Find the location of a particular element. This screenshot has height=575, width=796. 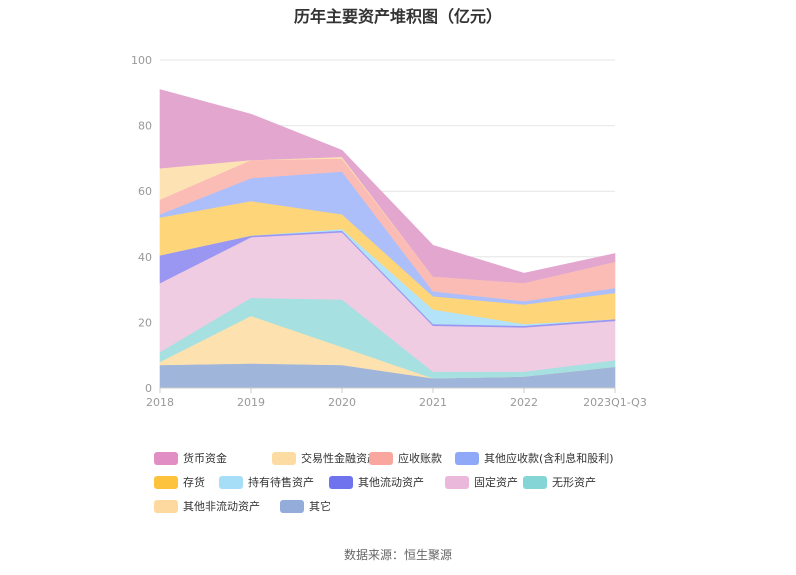

legend-item: 其它 is located at coordinates (305, 506).